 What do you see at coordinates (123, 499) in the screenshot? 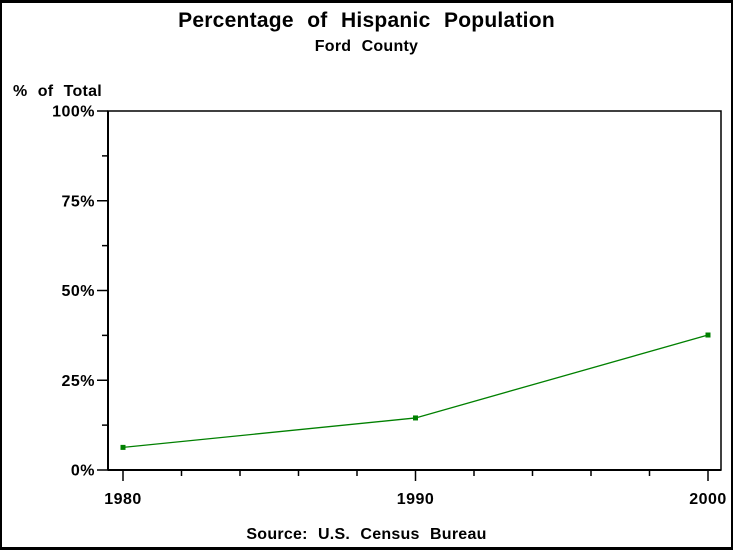
I see `x-axis-tick-label: 1980` at bounding box center [123, 499].